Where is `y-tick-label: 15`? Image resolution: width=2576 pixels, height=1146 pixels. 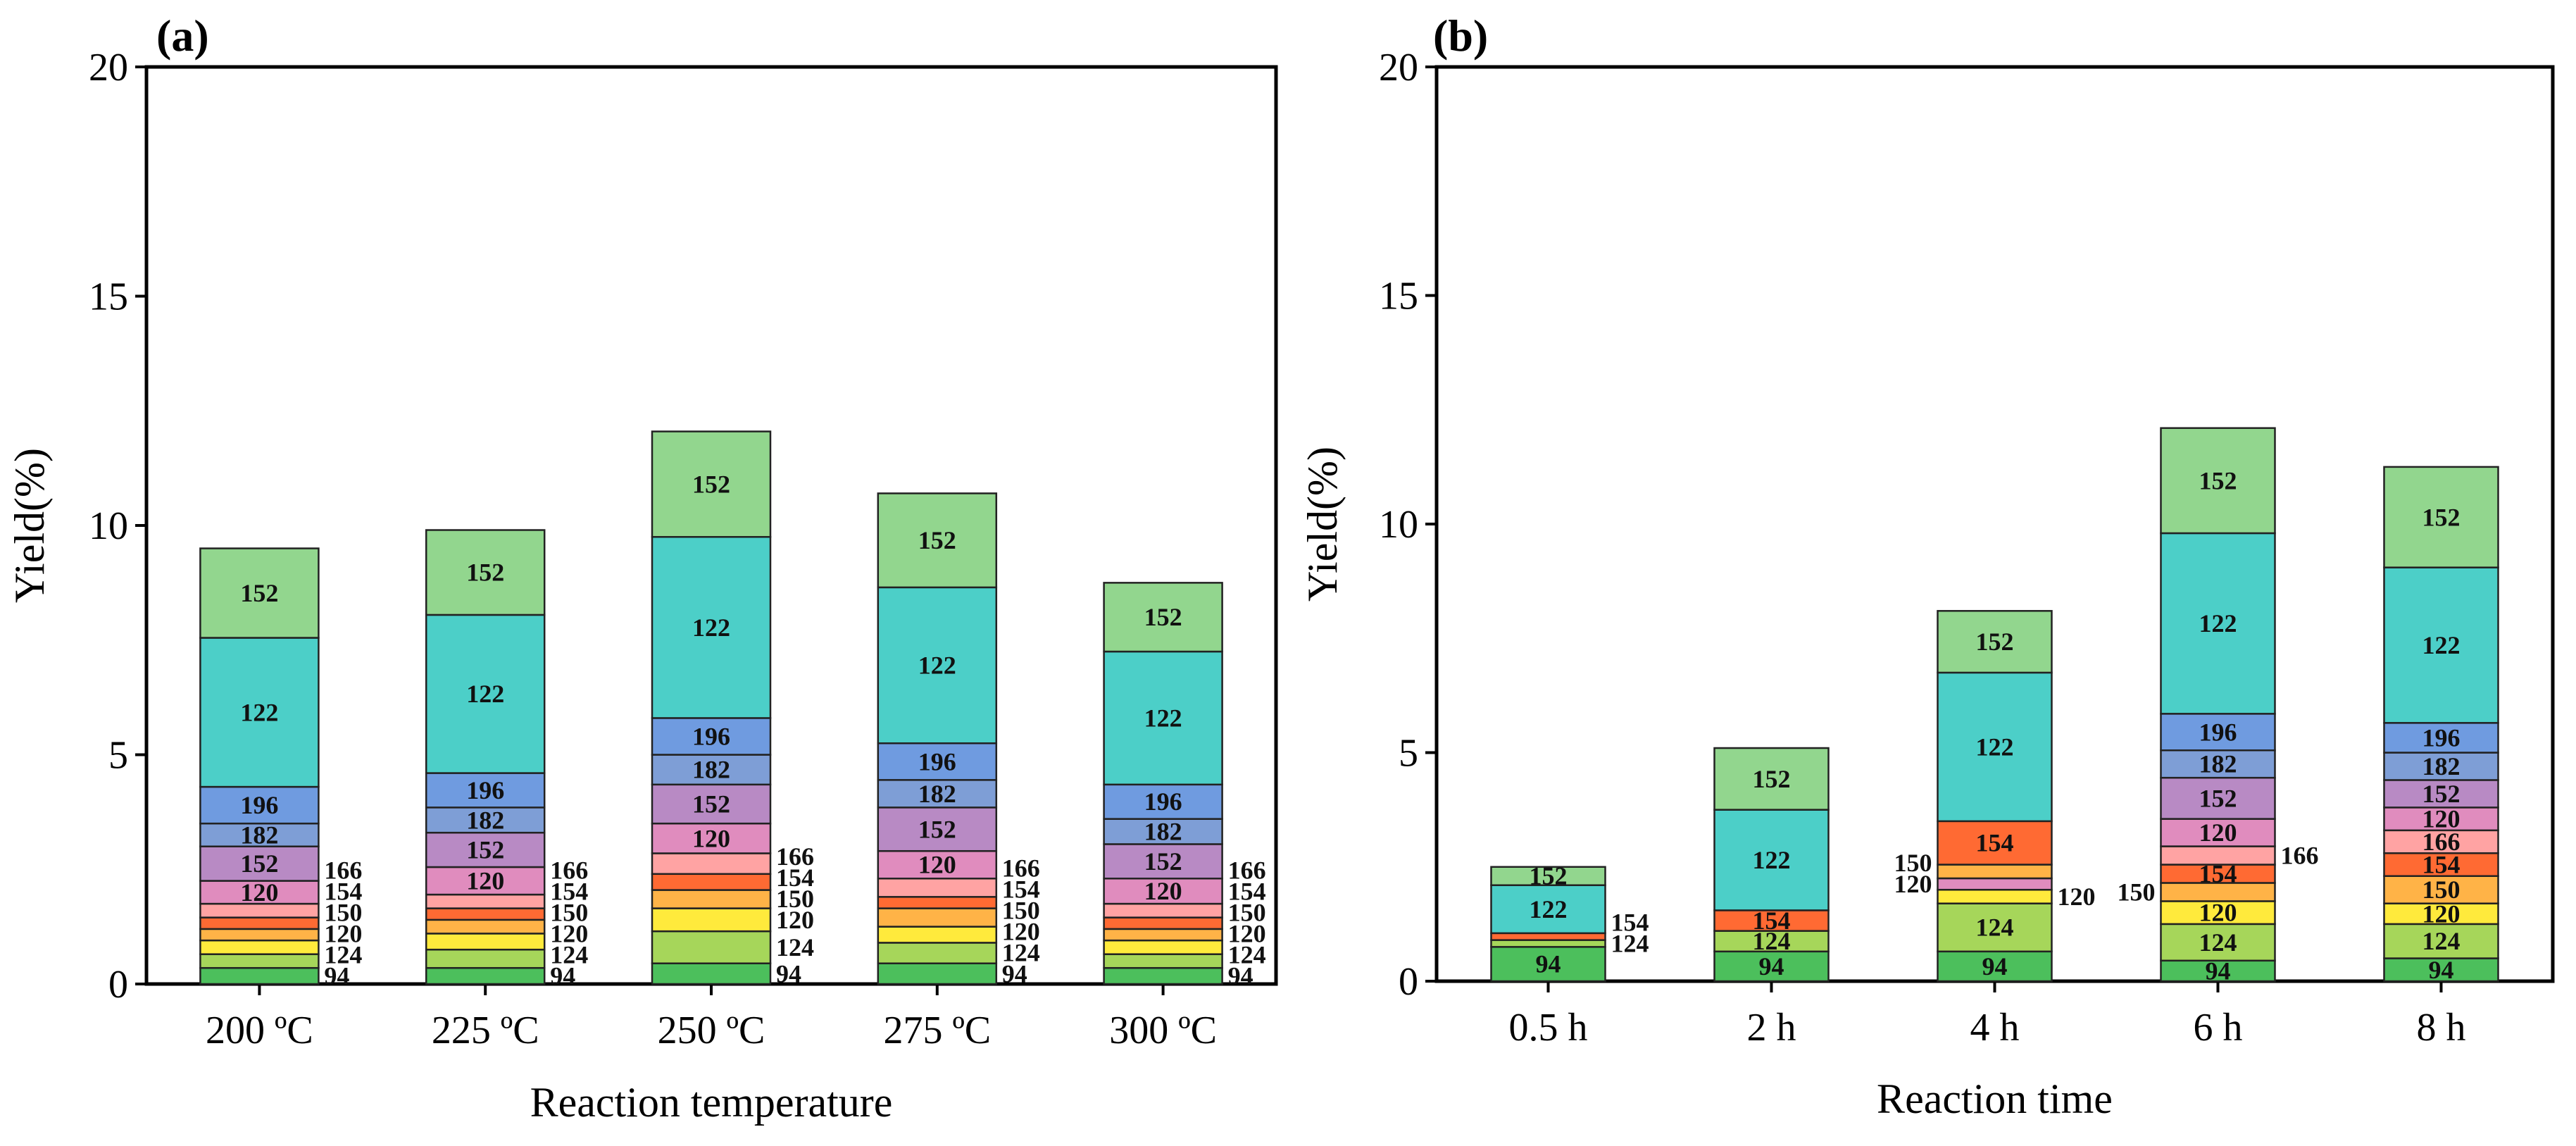 y-tick-label: 15 is located at coordinates (108, 297).